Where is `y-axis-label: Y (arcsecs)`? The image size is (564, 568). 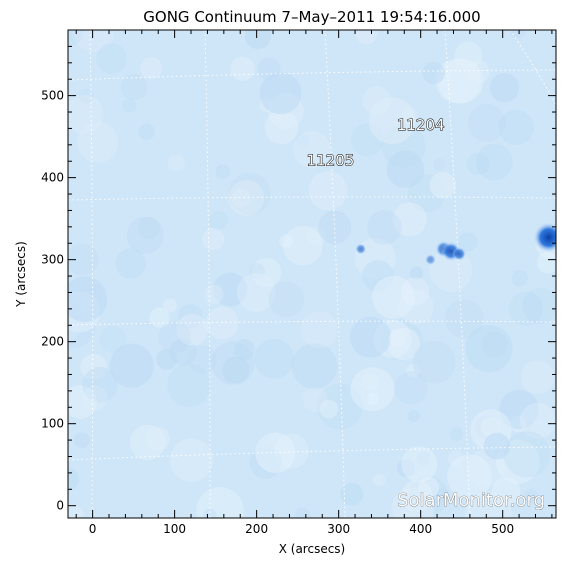 y-axis-label: Y (arcsecs) is located at coordinates (21, 274).